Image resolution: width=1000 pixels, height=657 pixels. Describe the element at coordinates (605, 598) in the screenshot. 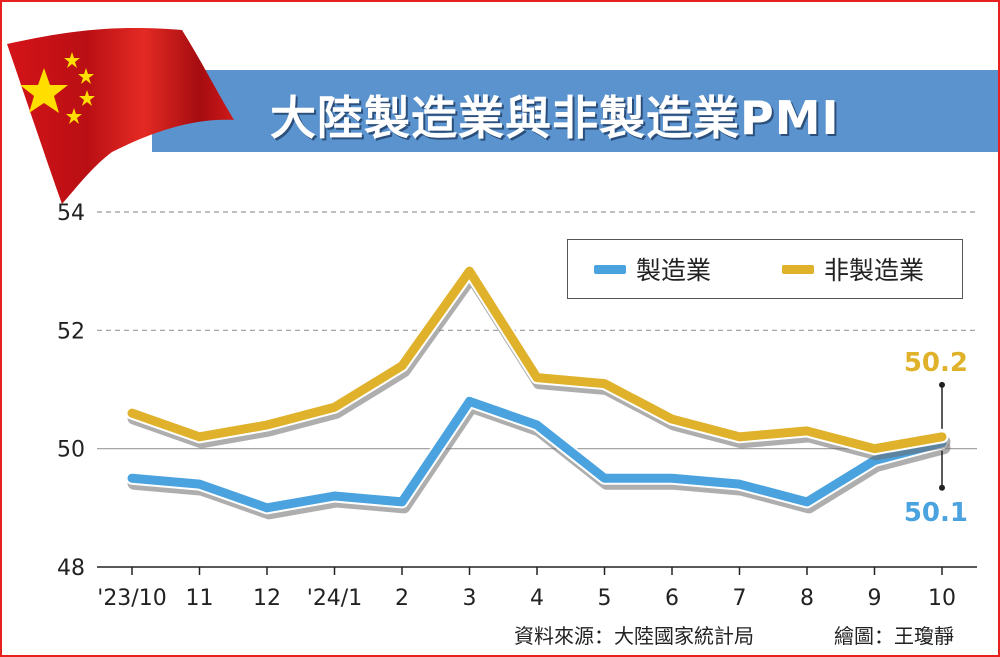

I see `x-tick-label: 5` at that location.